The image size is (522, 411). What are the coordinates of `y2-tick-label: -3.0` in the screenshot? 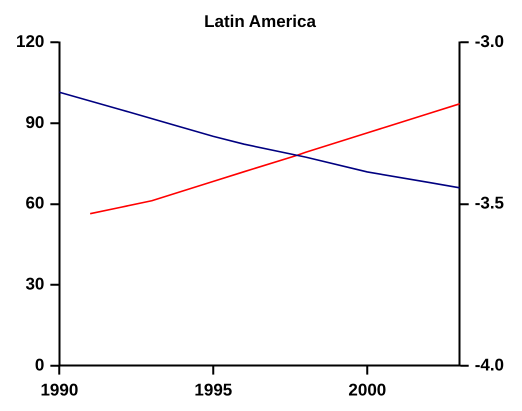 It's located at (489, 42).